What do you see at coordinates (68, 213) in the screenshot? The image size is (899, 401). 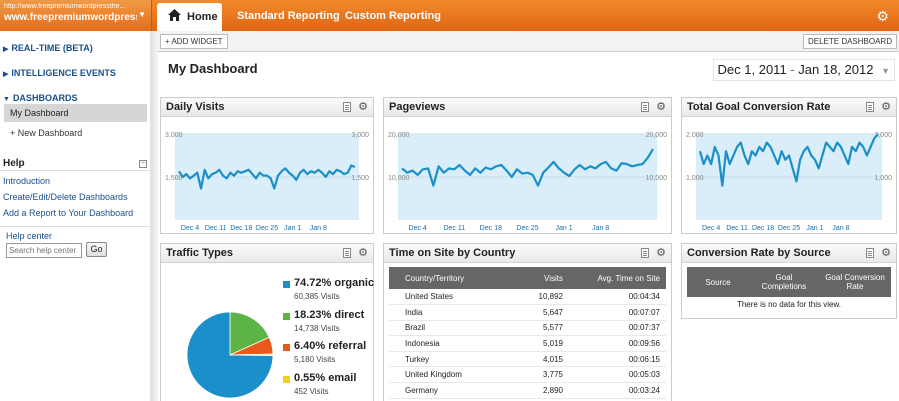 I see `help-link-add-report: Add a Report to Your Dashboard` at bounding box center [68, 213].